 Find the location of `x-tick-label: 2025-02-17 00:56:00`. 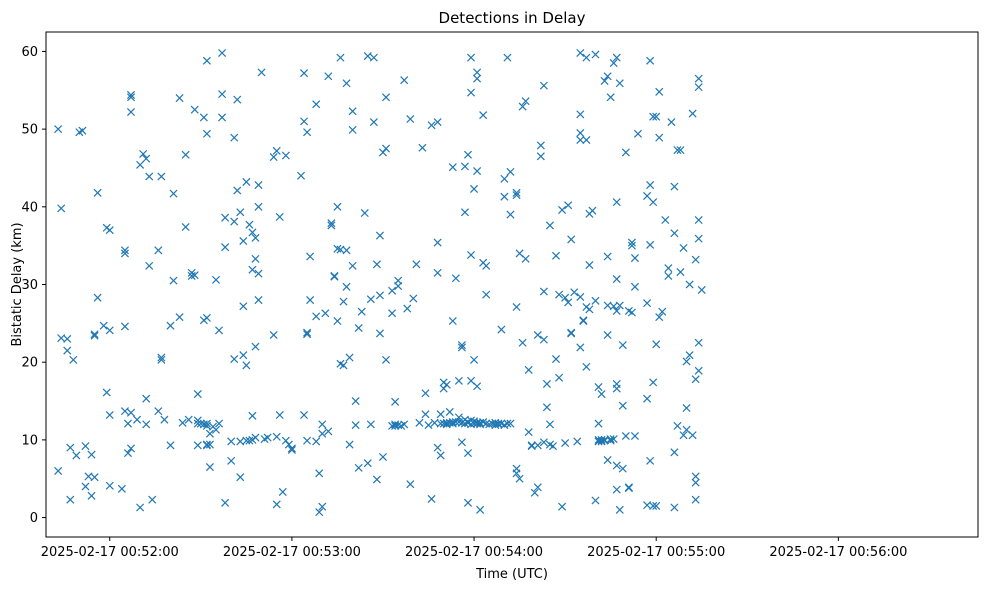

x-tick-label: 2025-02-17 00:56:00 is located at coordinates (838, 552).